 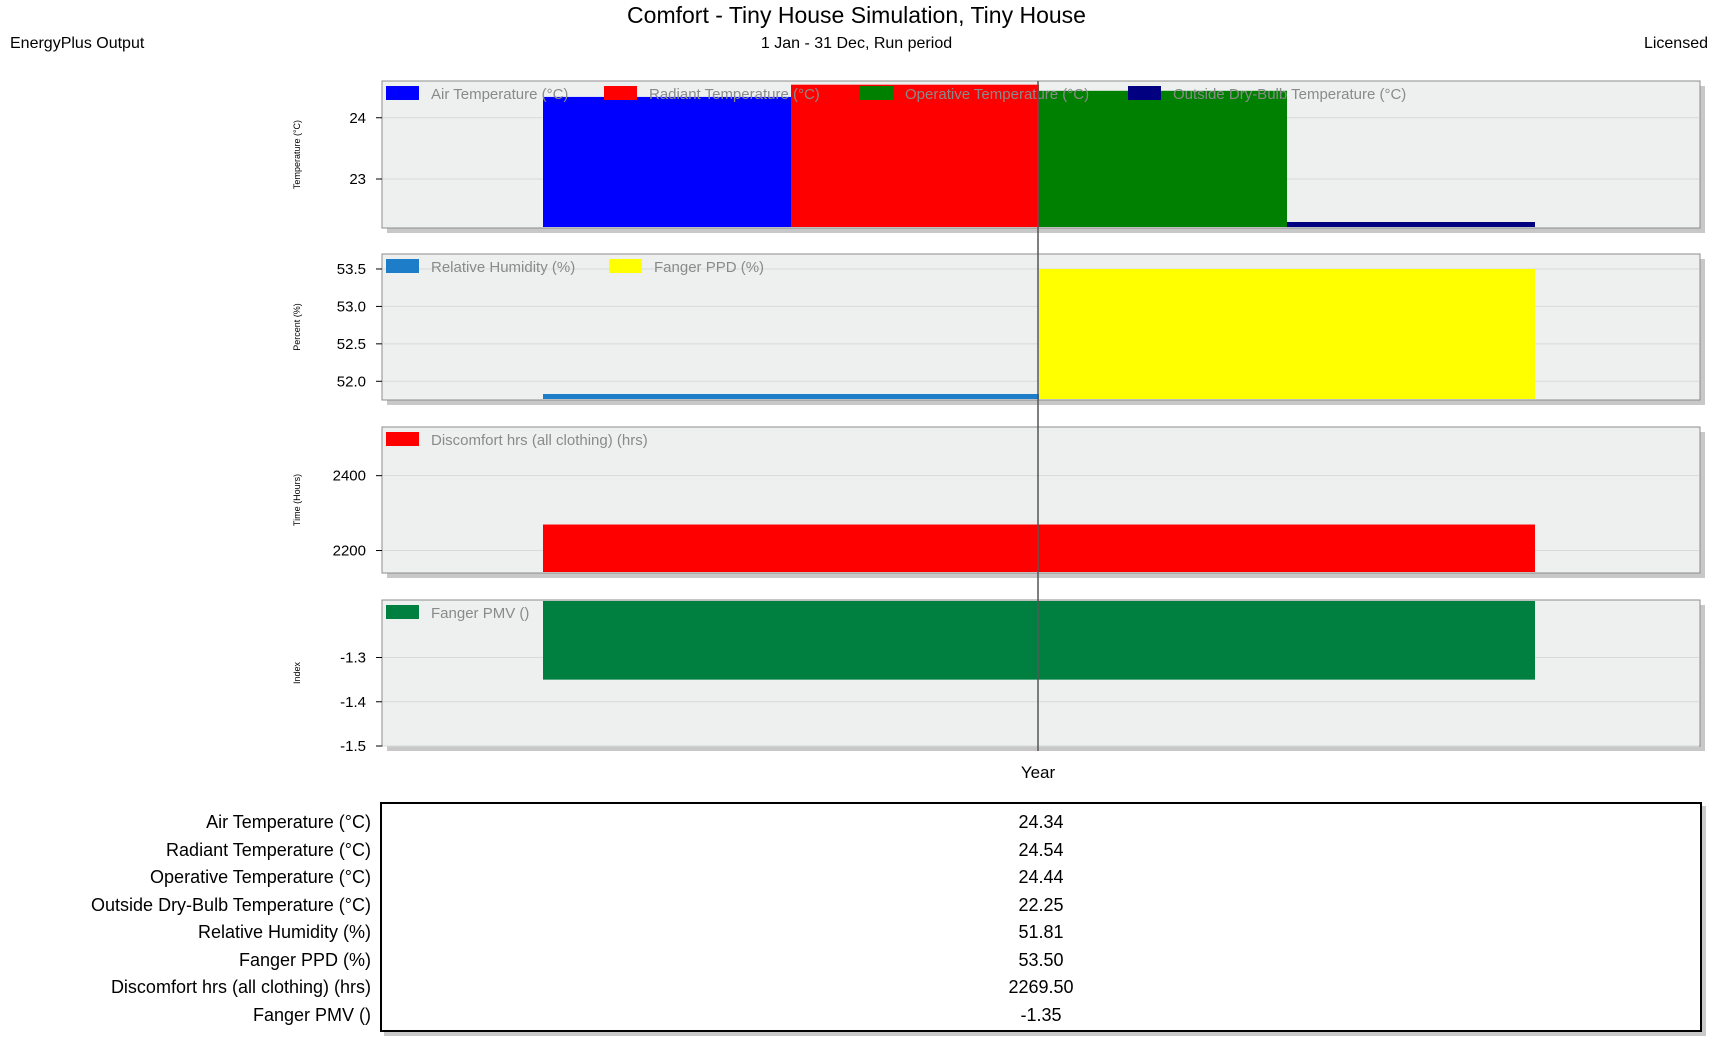 What do you see at coordinates (667, 161) in the screenshot?
I see `bar-air-temperature-c` at bounding box center [667, 161].